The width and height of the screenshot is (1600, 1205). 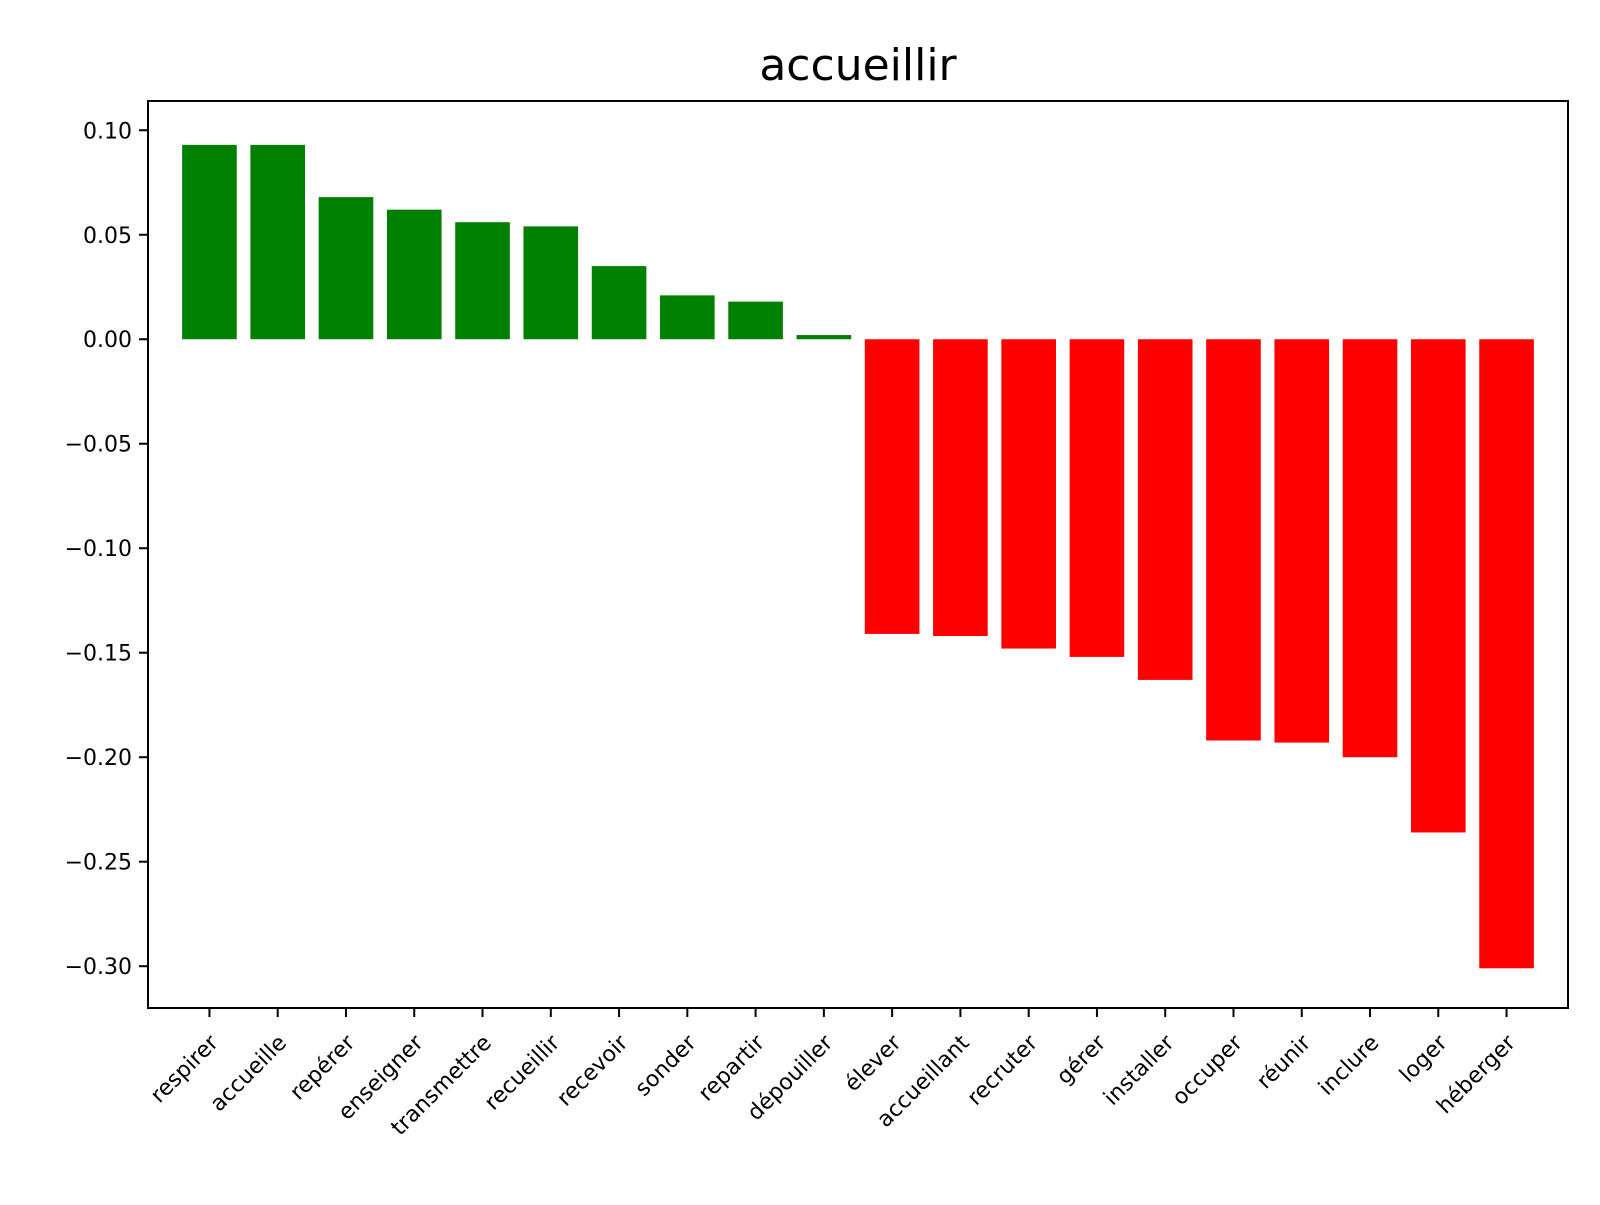 What do you see at coordinates (523, 1073) in the screenshot?
I see `x-tick-label: recueillir` at bounding box center [523, 1073].